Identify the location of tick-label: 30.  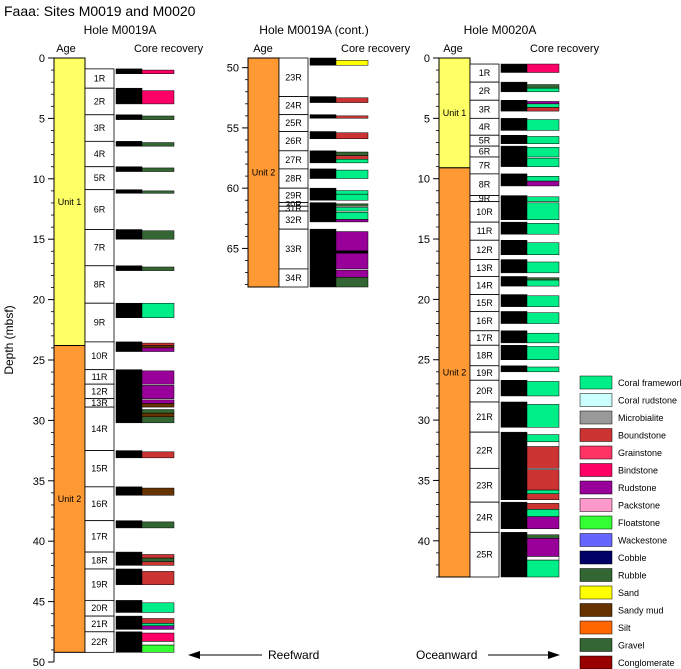
(424, 421).